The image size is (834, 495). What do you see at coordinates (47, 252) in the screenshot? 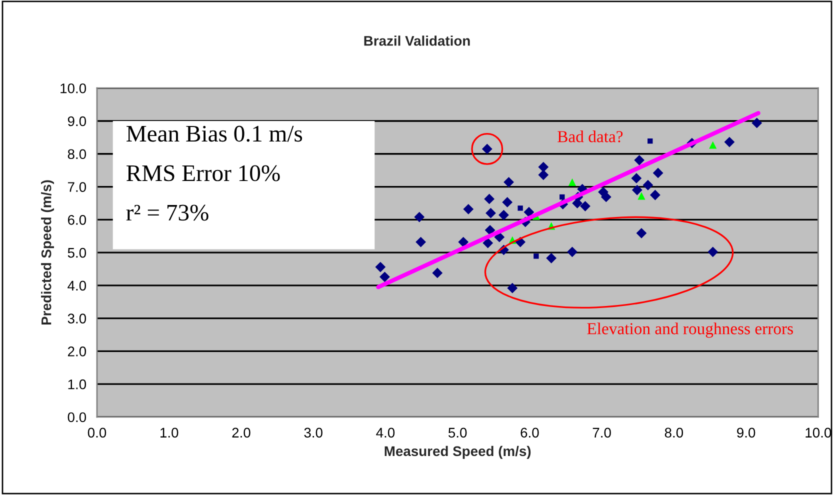
I see `y-axis-title: Predicted Speed (m/s)` at bounding box center [47, 252].